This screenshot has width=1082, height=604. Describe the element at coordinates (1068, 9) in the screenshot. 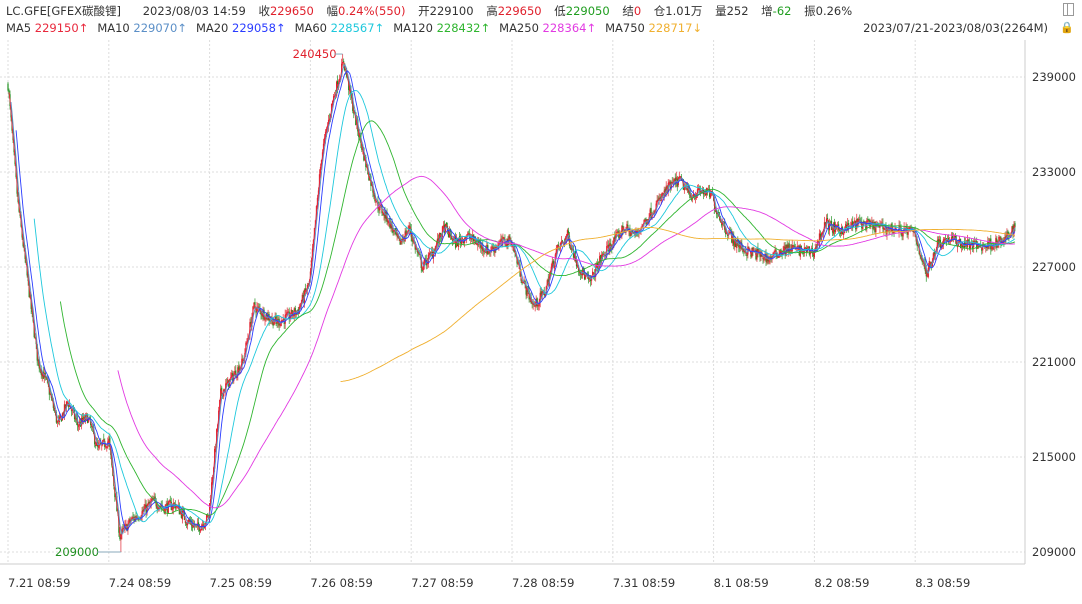

I see `panel-toggle-icon` at that location.